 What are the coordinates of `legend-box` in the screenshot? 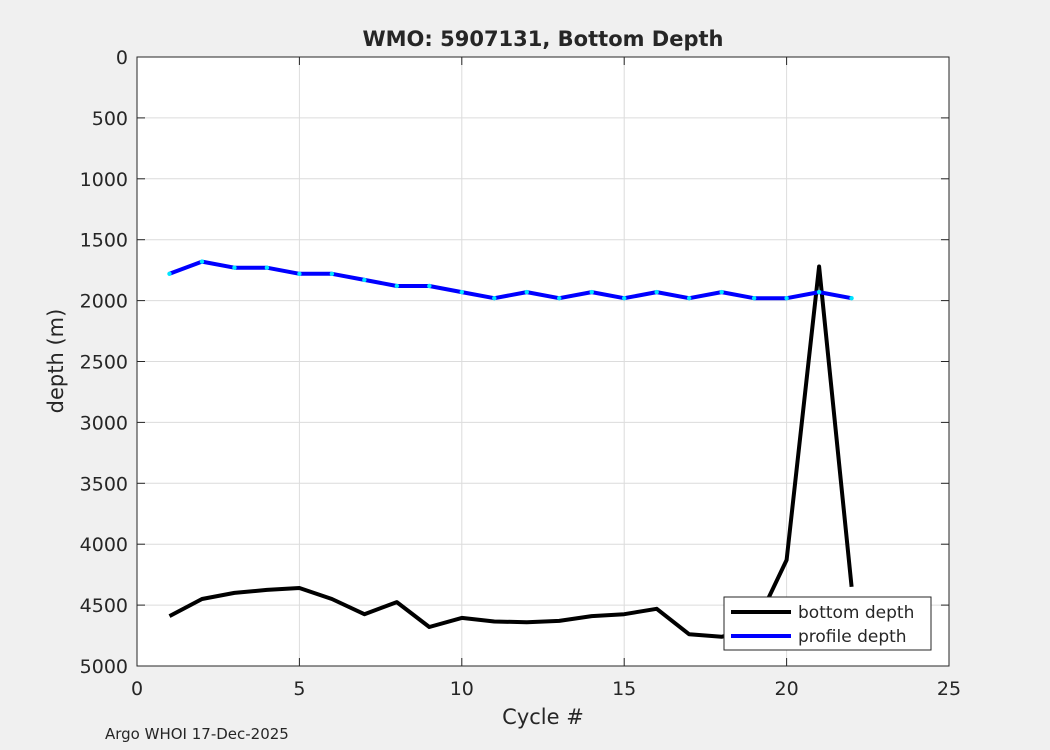 It's located at (827, 623).